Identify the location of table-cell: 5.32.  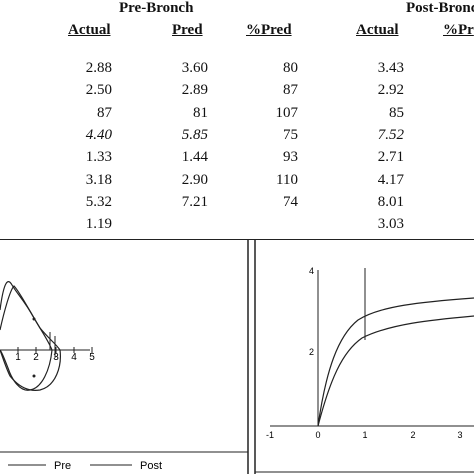
(98, 201).